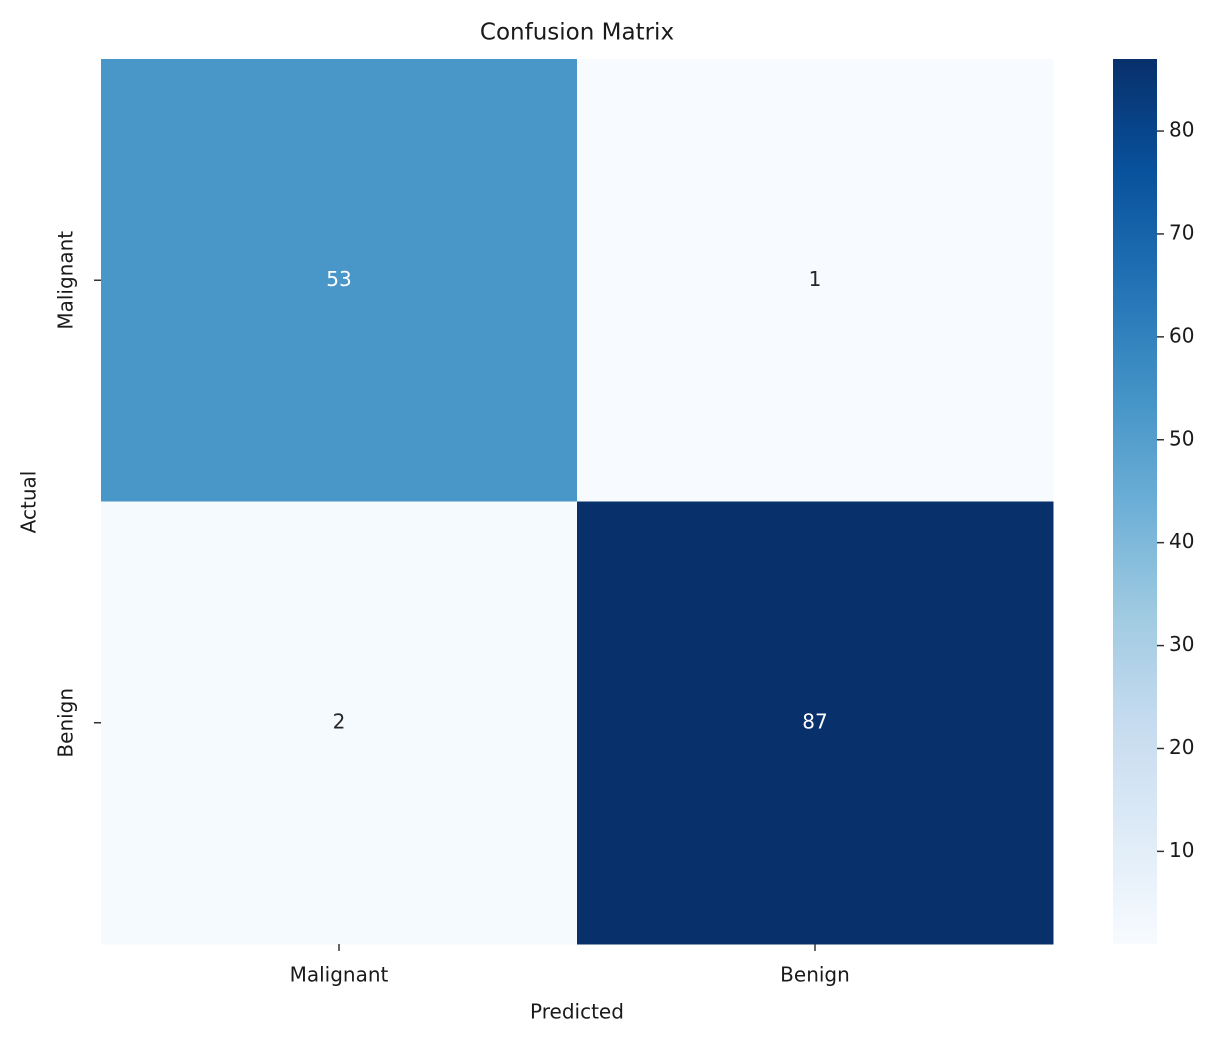 The image size is (1228, 1046). I want to click on colorbar-tick-label: 50, so click(1181, 438).